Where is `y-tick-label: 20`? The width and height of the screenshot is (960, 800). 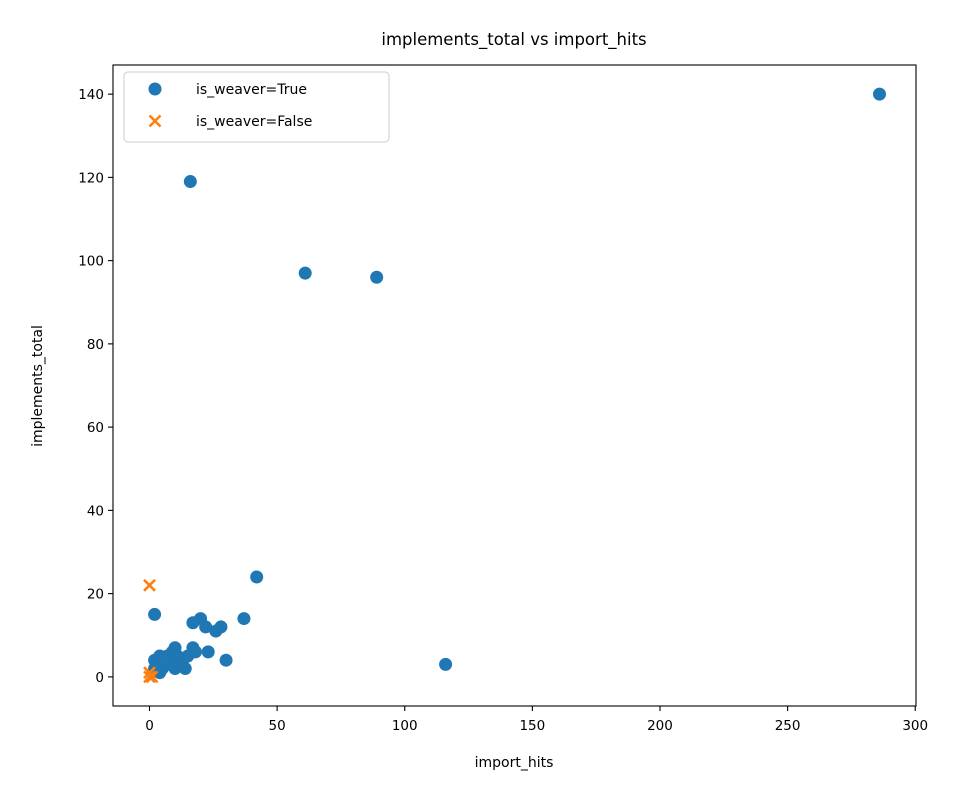
y-tick-label: 20 is located at coordinates (95, 595).